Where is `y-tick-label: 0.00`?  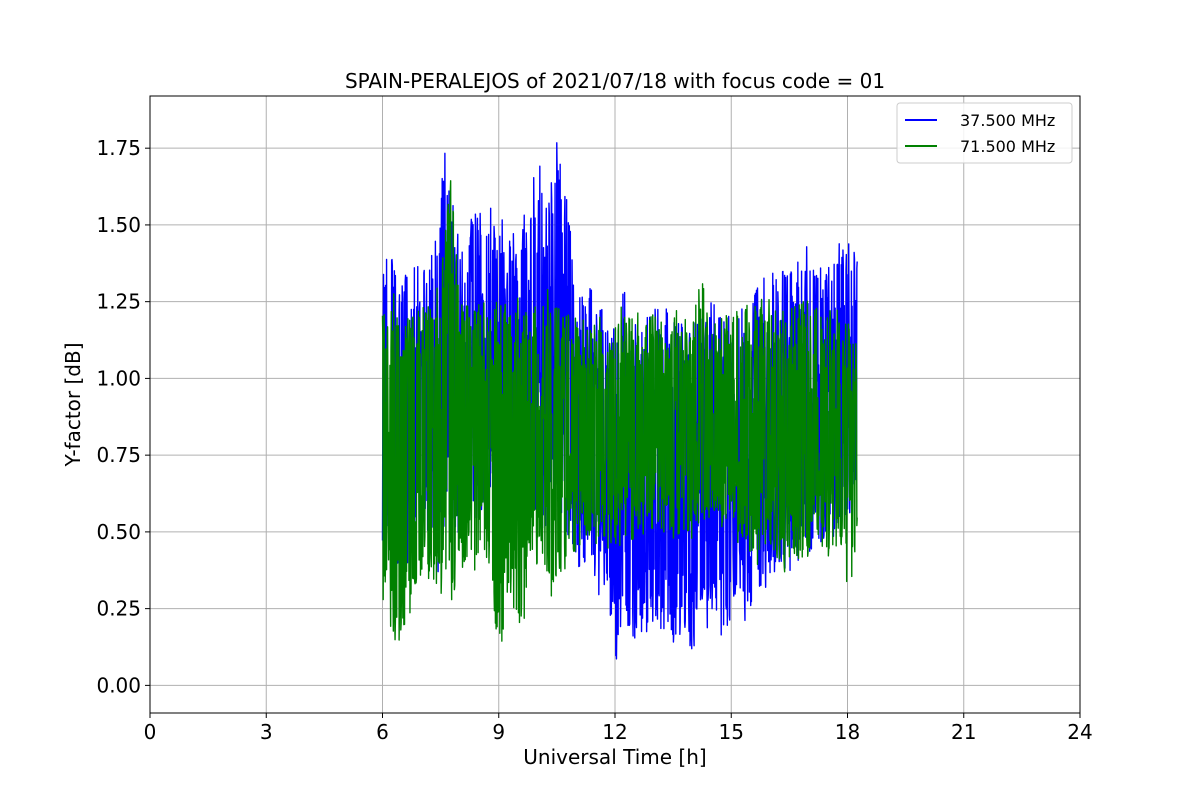
y-tick-label: 0.00 is located at coordinates (118, 685).